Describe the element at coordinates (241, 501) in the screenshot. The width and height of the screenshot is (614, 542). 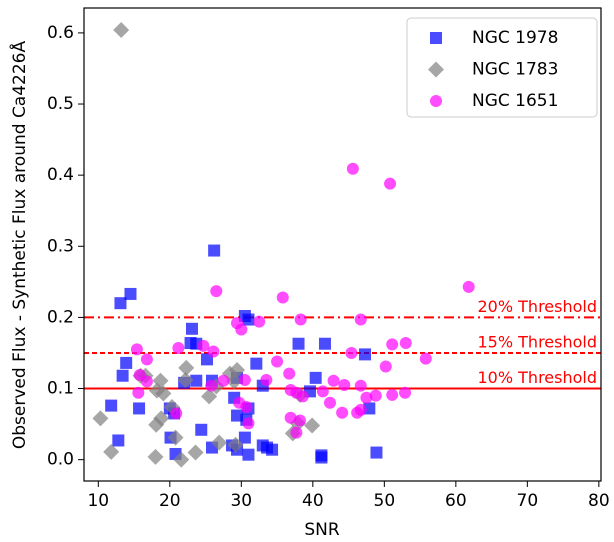
I see `x-tick-label: 30` at that location.